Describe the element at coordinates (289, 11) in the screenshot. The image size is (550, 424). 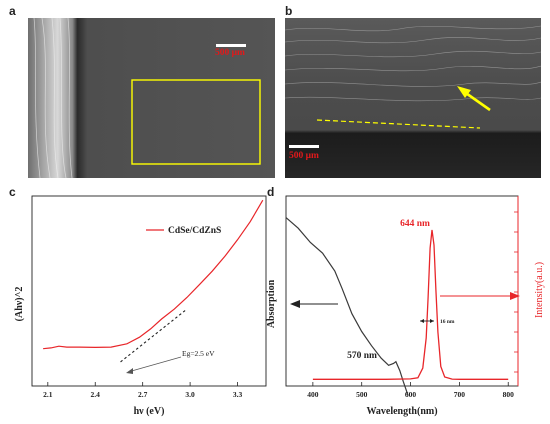
I see `panel-b-label: b` at that location.